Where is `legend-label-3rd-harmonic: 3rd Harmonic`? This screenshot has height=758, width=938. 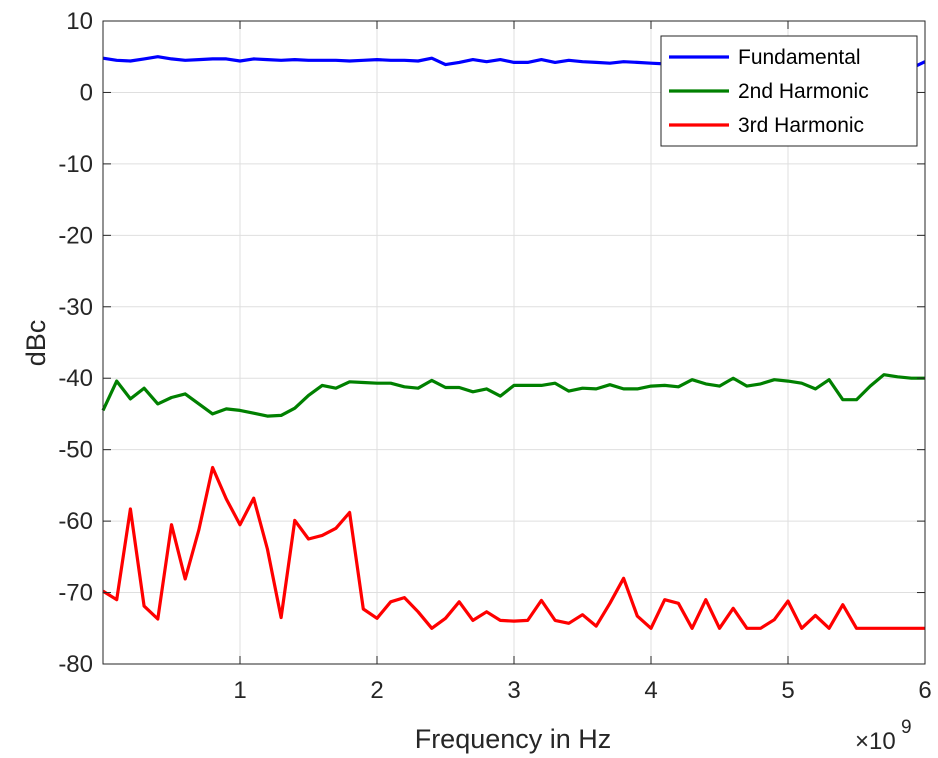
legend-label-3rd-harmonic: 3rd Harmonic is located at coordinates (801, 125).